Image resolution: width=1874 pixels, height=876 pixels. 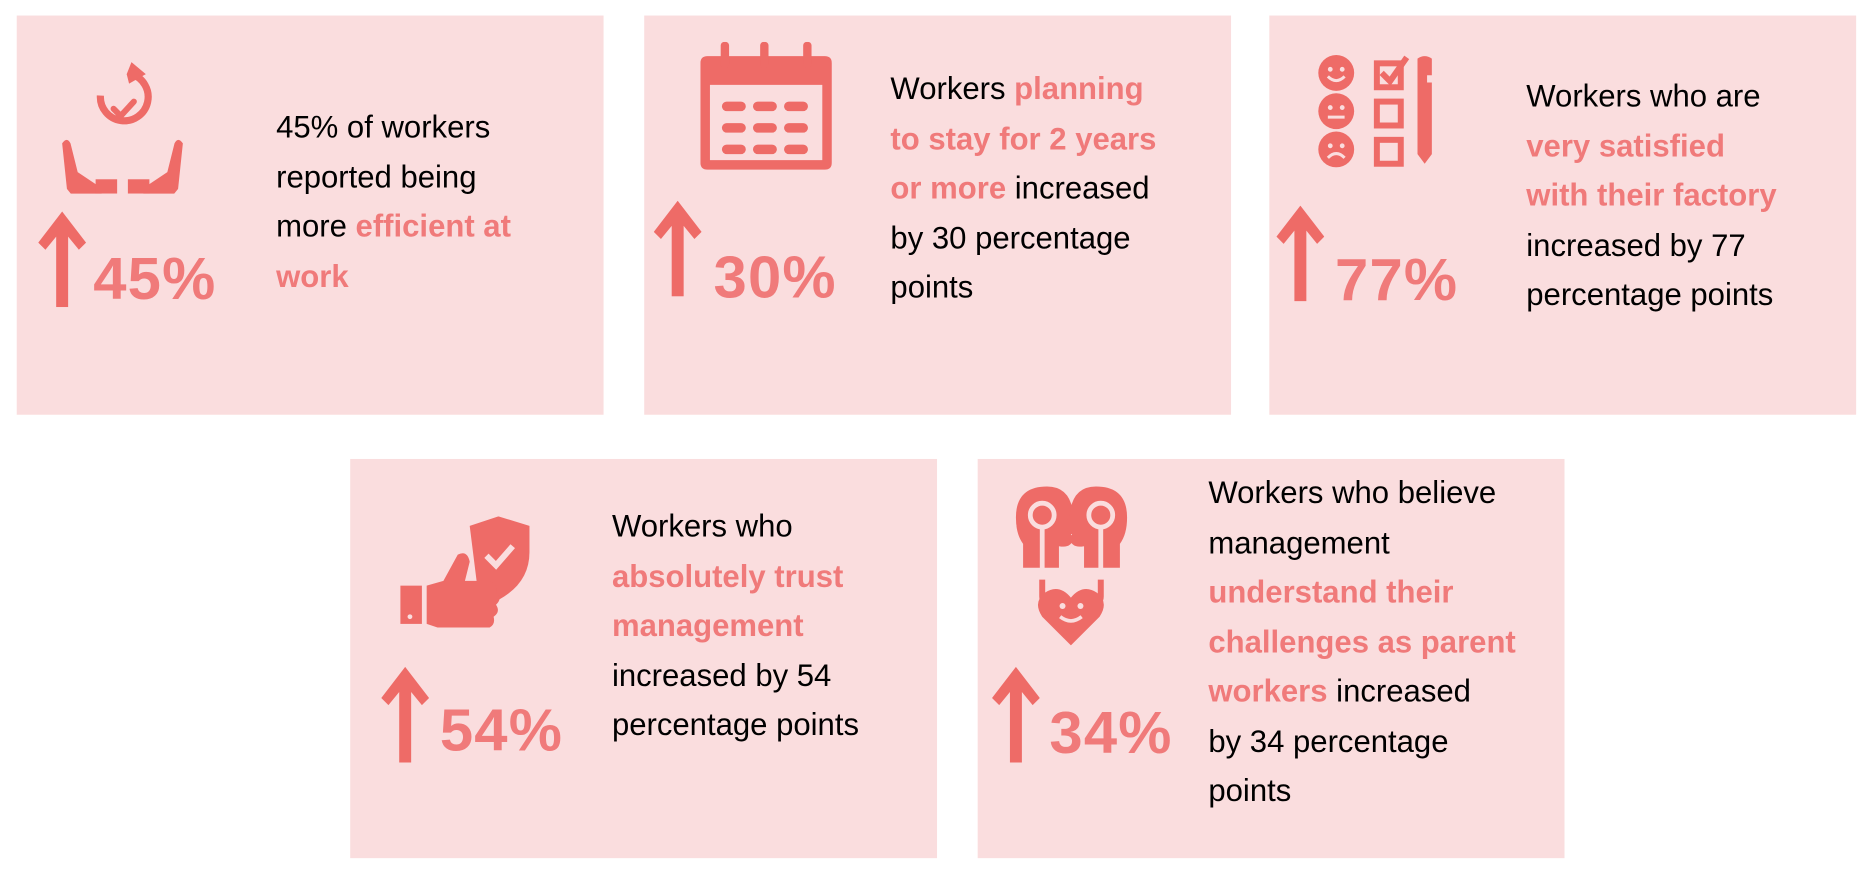 I want to click on percent-value: 45%, so click(x=155, y=278).